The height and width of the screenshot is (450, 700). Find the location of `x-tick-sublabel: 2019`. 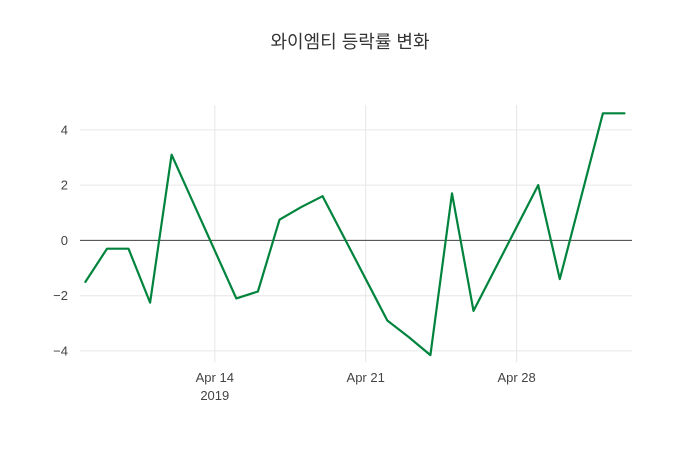

x-tick-sublabel: 2019 is located at coordinates (214, 395).